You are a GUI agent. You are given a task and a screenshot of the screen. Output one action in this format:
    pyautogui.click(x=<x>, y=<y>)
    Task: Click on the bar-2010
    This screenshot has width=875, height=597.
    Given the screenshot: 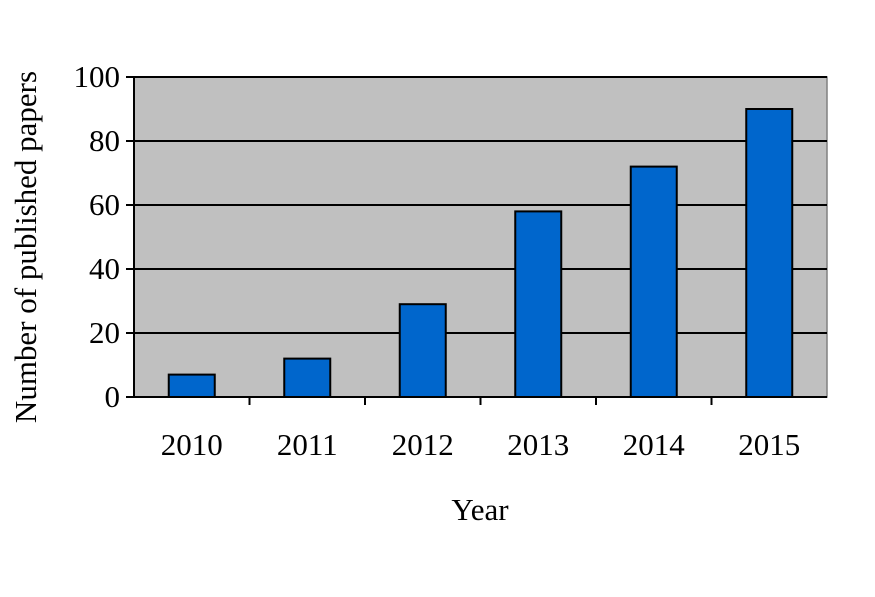 What is the action you would take?
    pyautogui.click(x=191, y=386)
    